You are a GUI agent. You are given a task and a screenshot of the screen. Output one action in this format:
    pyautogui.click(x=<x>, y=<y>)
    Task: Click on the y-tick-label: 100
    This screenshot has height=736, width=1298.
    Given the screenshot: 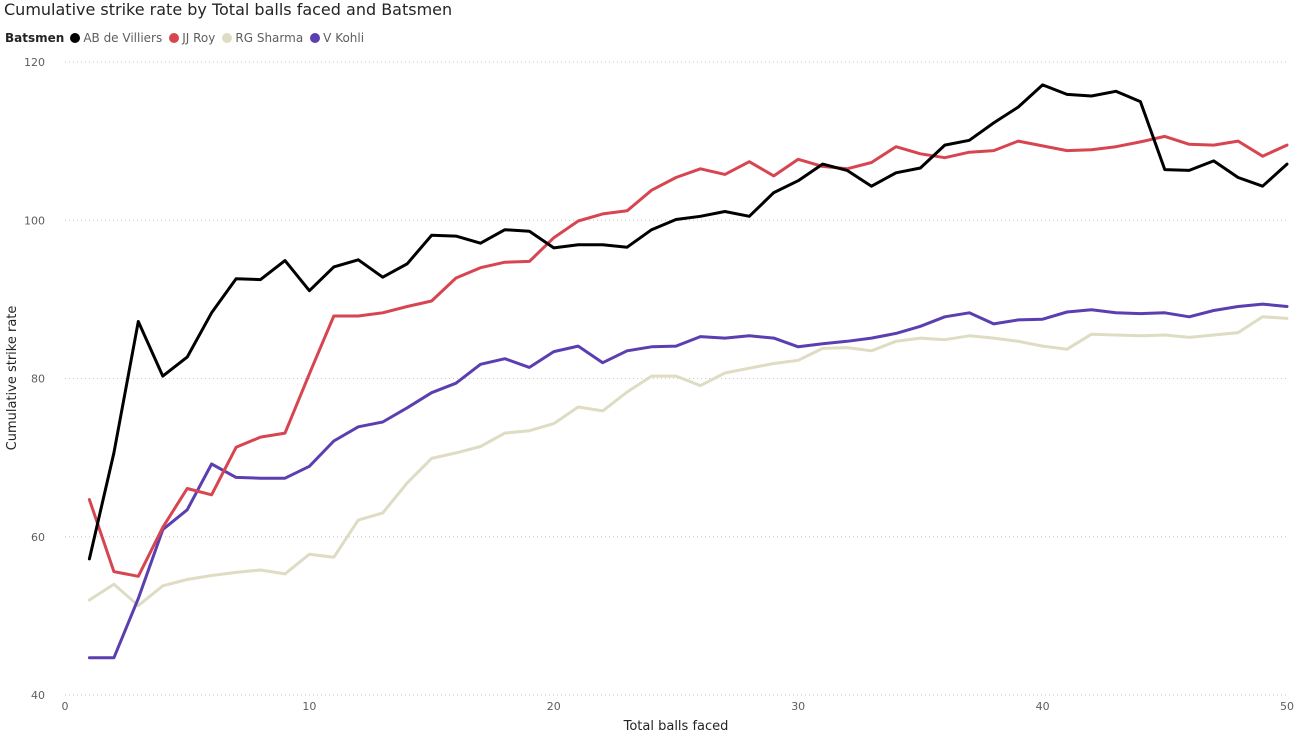 What is the action you would take?
    pyautogui.click(x=34, y=220)
    